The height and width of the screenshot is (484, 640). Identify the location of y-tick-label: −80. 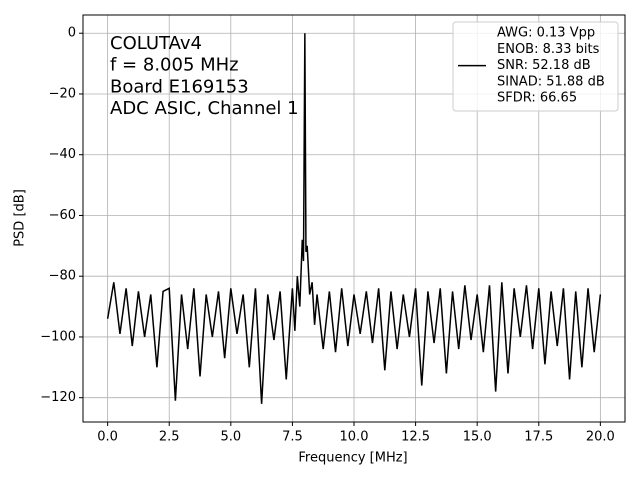
(62, 276).